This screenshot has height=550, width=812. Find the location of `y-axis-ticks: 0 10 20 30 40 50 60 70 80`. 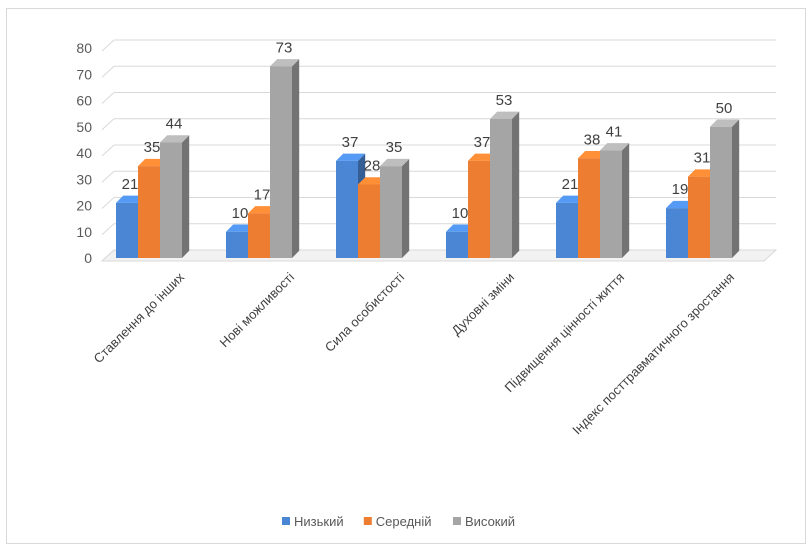

y-axis-ticks: 0 10 20 30 40 50 60 70 80 is located at coordinates (84, 153).